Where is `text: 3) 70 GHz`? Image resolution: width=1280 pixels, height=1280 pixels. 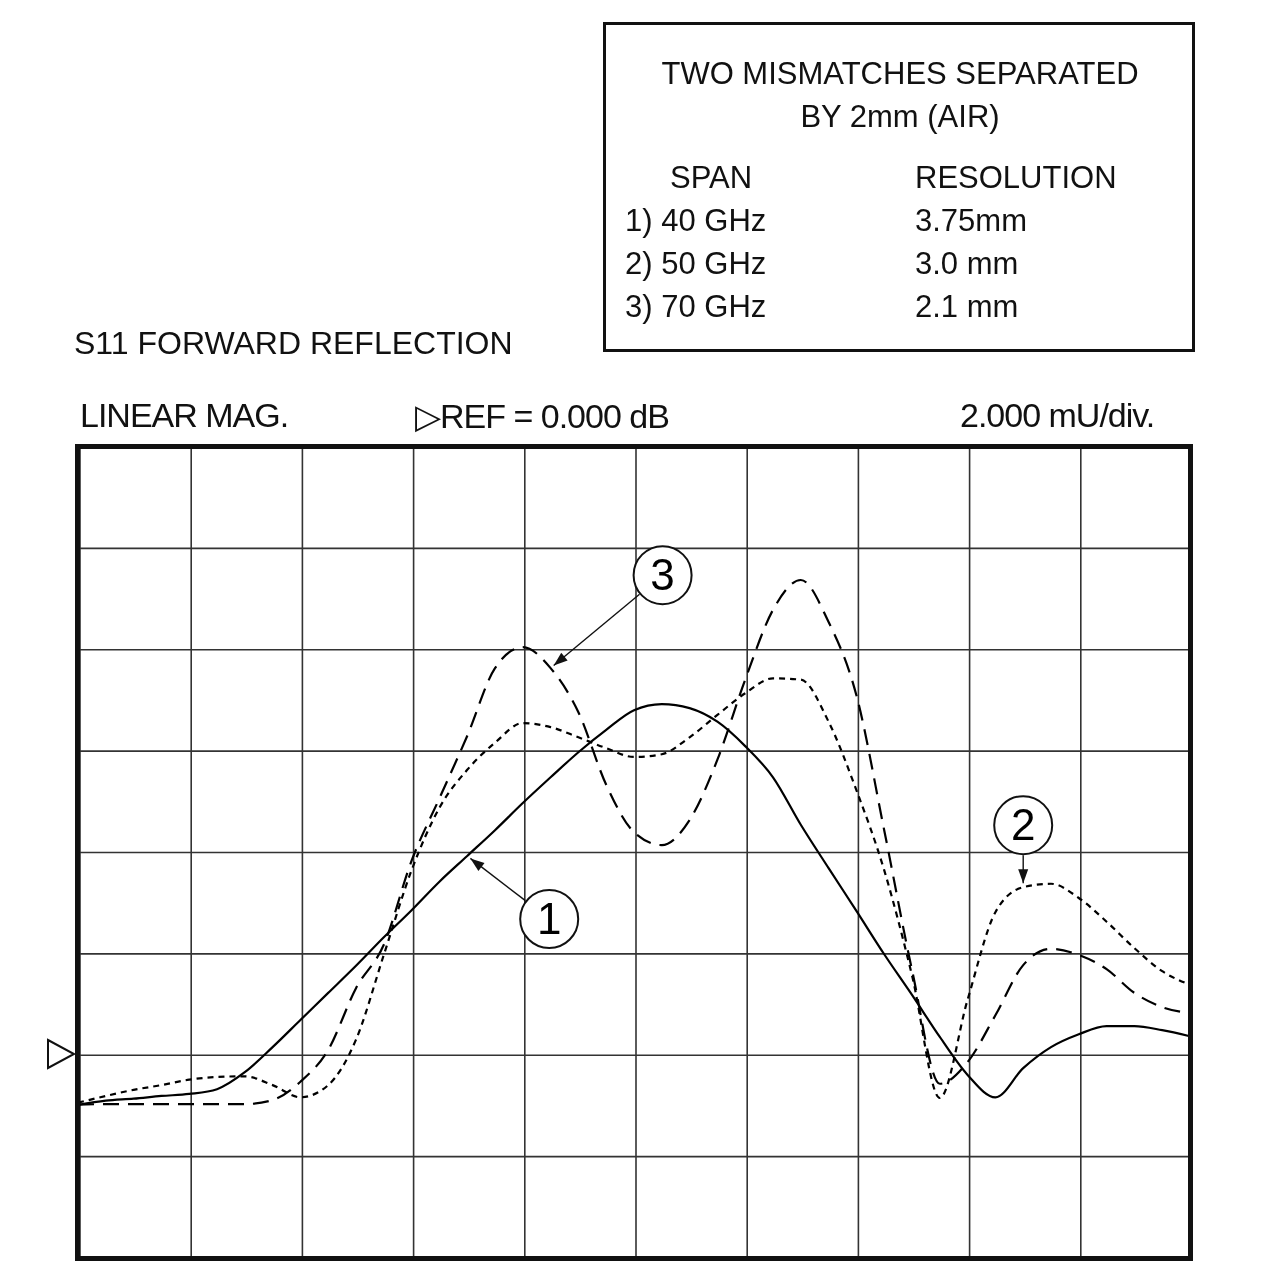
text: 3) 70 GHz is located at coordinates (696, 307).